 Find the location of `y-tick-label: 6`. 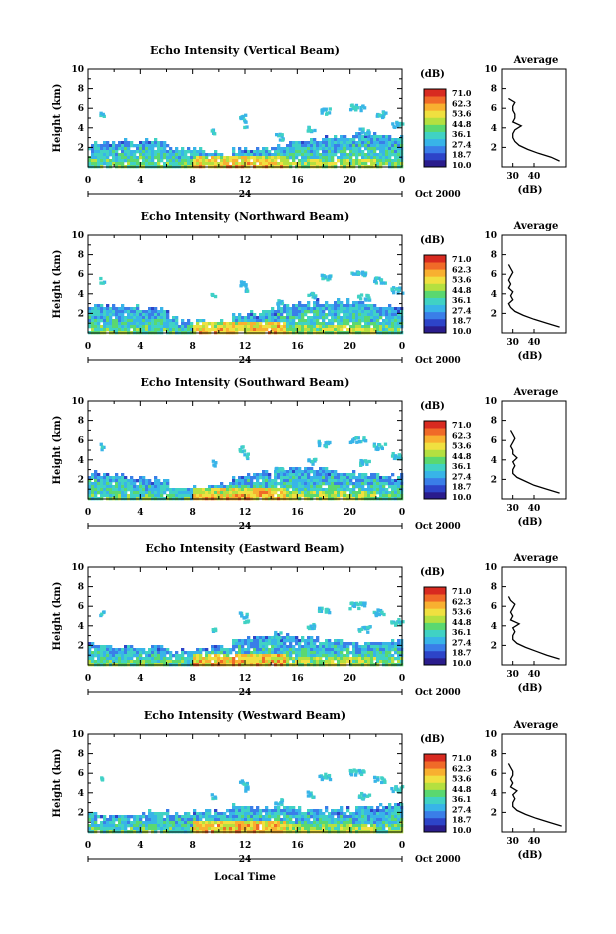

y-tick-label: 6 is located at coordinates (81, 441).